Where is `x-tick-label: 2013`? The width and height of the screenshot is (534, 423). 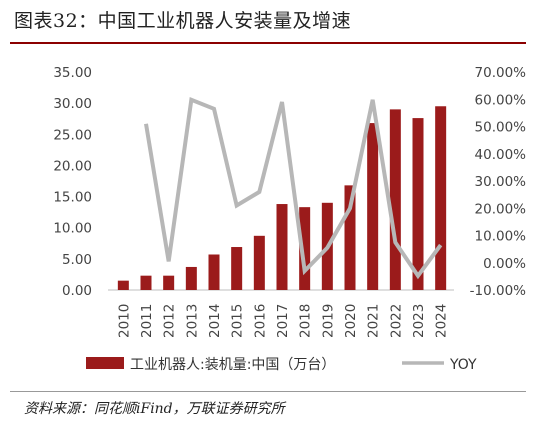 x-tick-label: 2013 is located at coordinates (192, 321).